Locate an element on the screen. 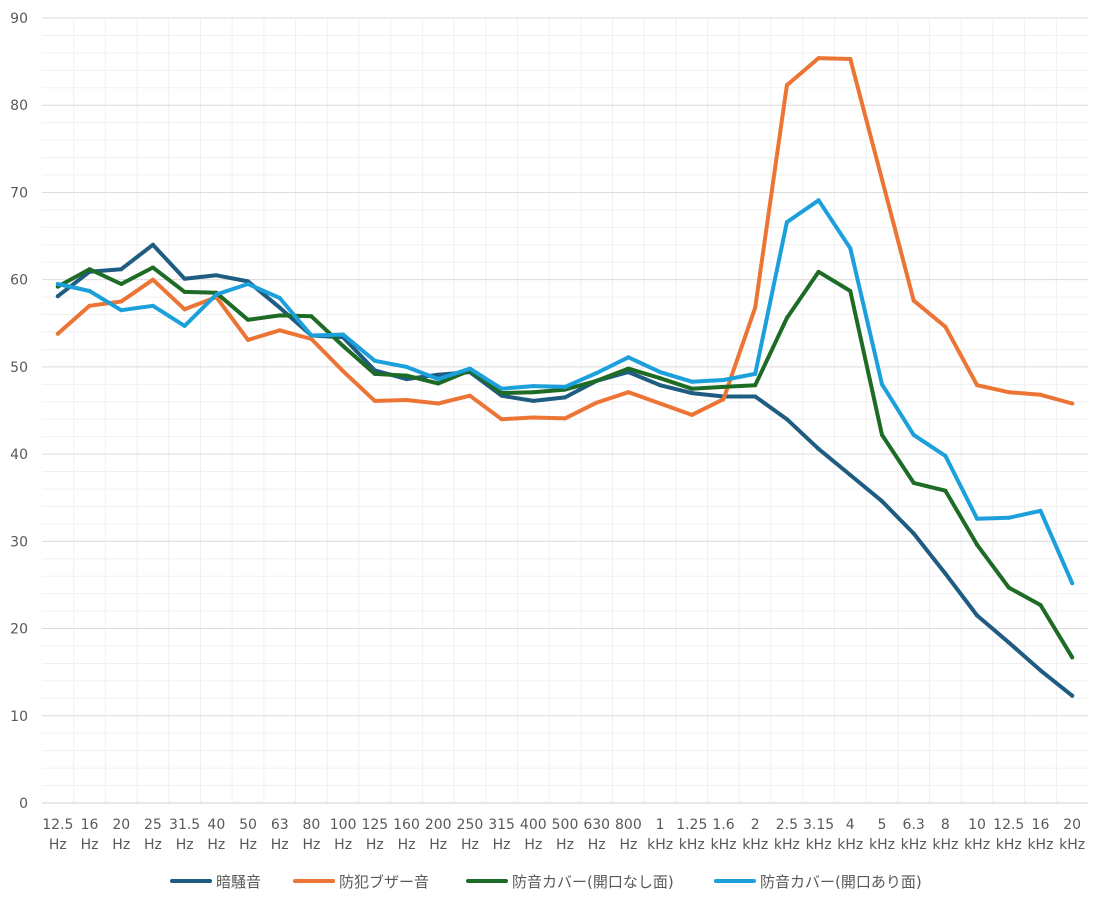 Image resolution: width=1105 pixels, height=906 pixels. x-tick-label: 12.5 Hz is located at coordinates (57, 835).